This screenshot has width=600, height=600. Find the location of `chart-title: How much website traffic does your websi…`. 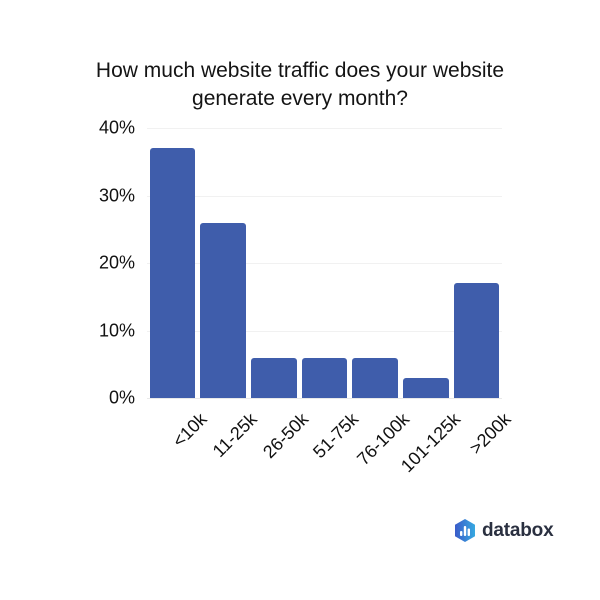

chart-title: How much website traffic does your websi… is located at coordinates (300, 85).